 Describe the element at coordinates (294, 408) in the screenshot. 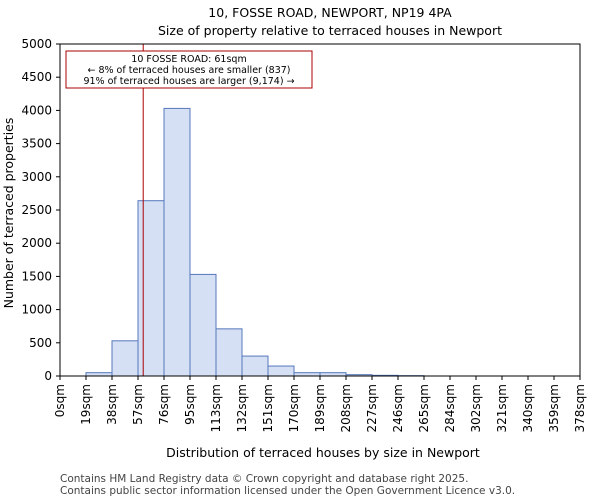

I see `x-tick-label: 170sqm` at that location.